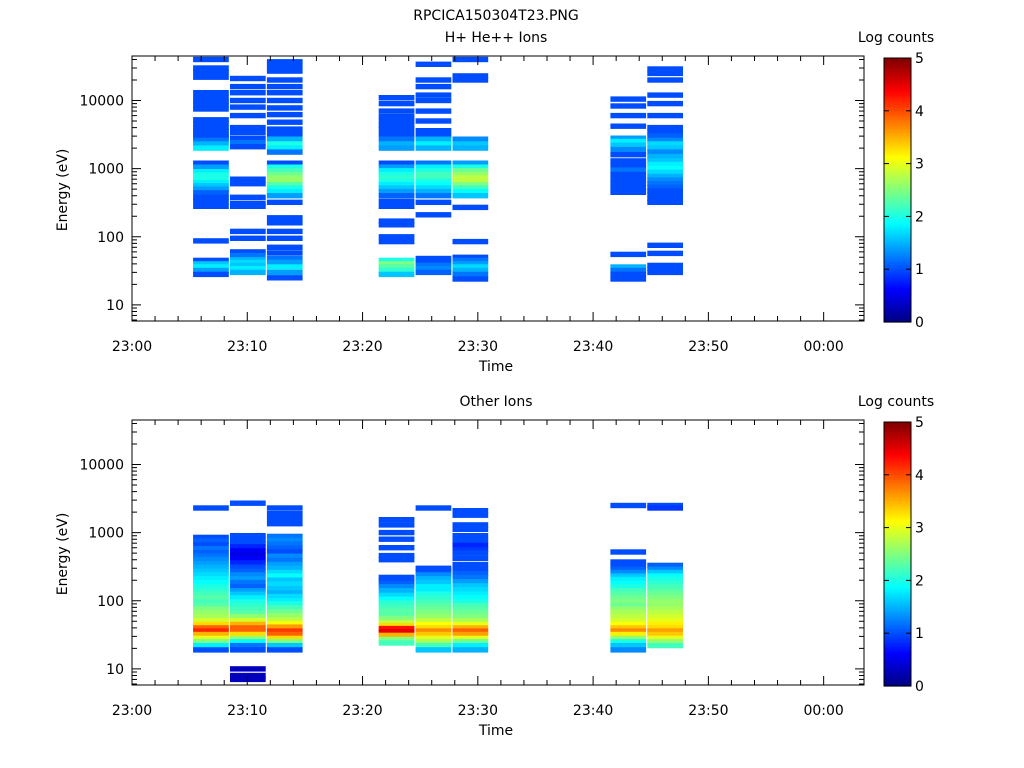  I want to click on x-tick-label: 00:00, so click(823, 711).